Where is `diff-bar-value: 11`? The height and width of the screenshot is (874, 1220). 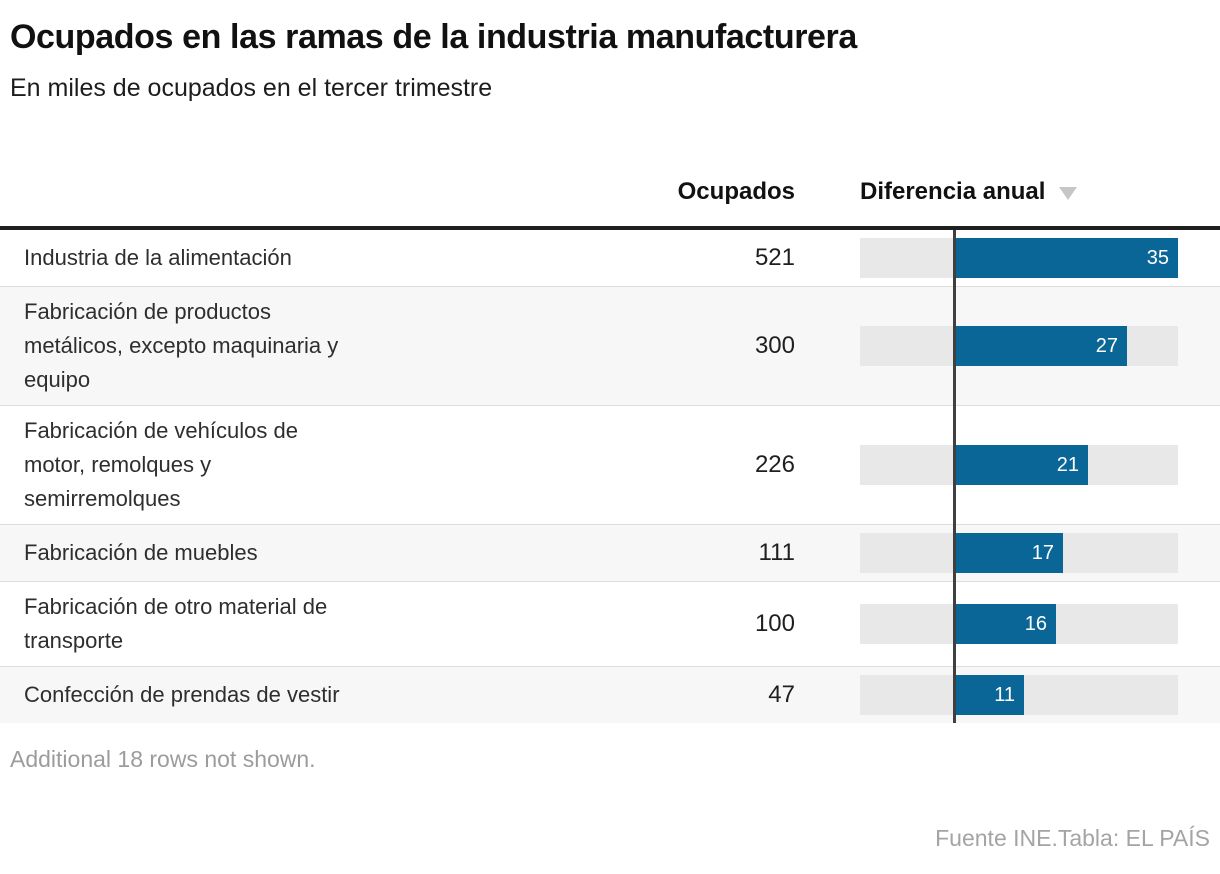
diff-bar-value: 11 is located at coordinates (1004, 695).